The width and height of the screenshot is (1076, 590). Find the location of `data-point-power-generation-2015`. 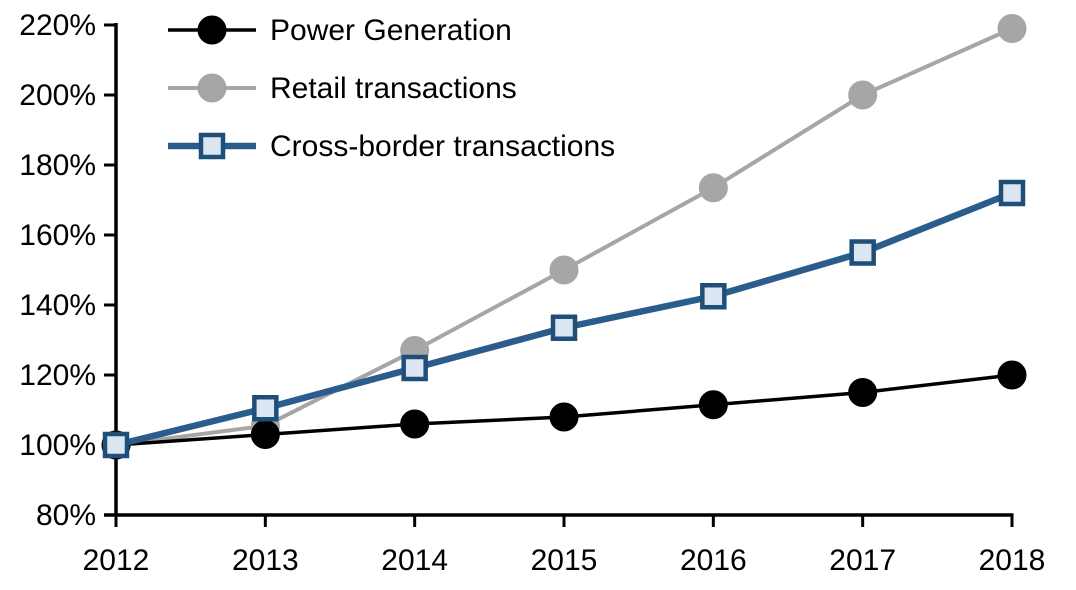

data-point-power-generation-2015 is located at coordinates (564, 417).